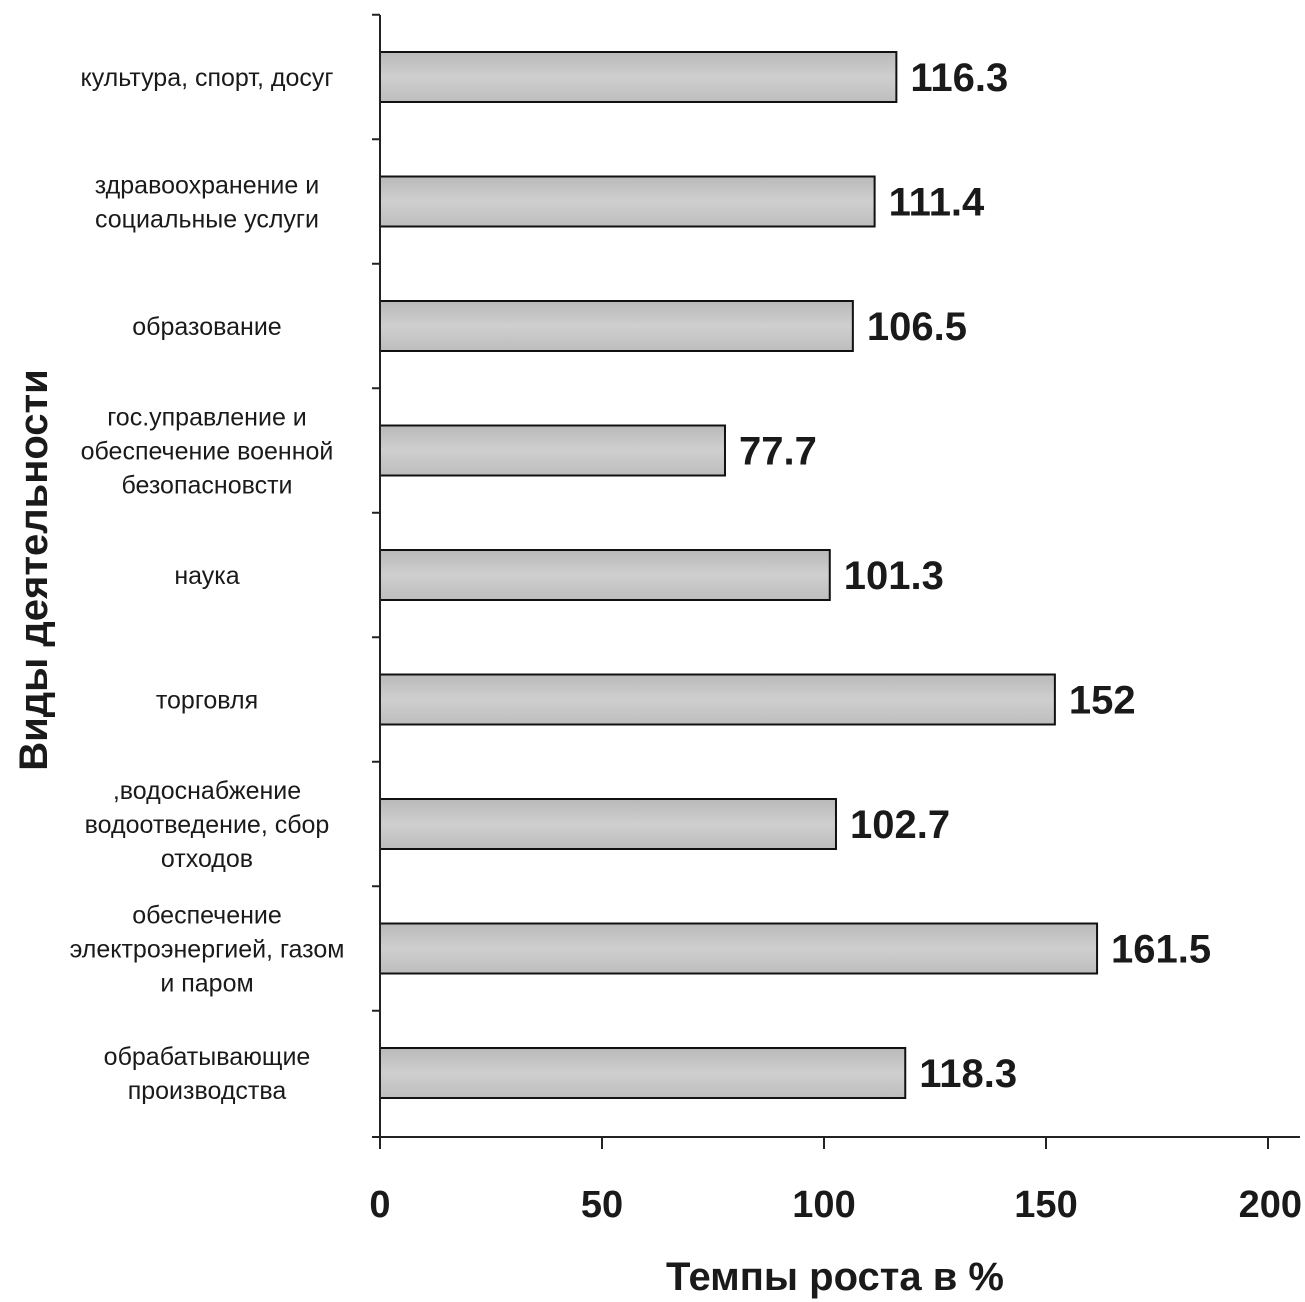 Image resolution: width=1305 pixels, height=1302 pixels. I want to click on category-label: обрабатывающие производства, so click(207, 1074).